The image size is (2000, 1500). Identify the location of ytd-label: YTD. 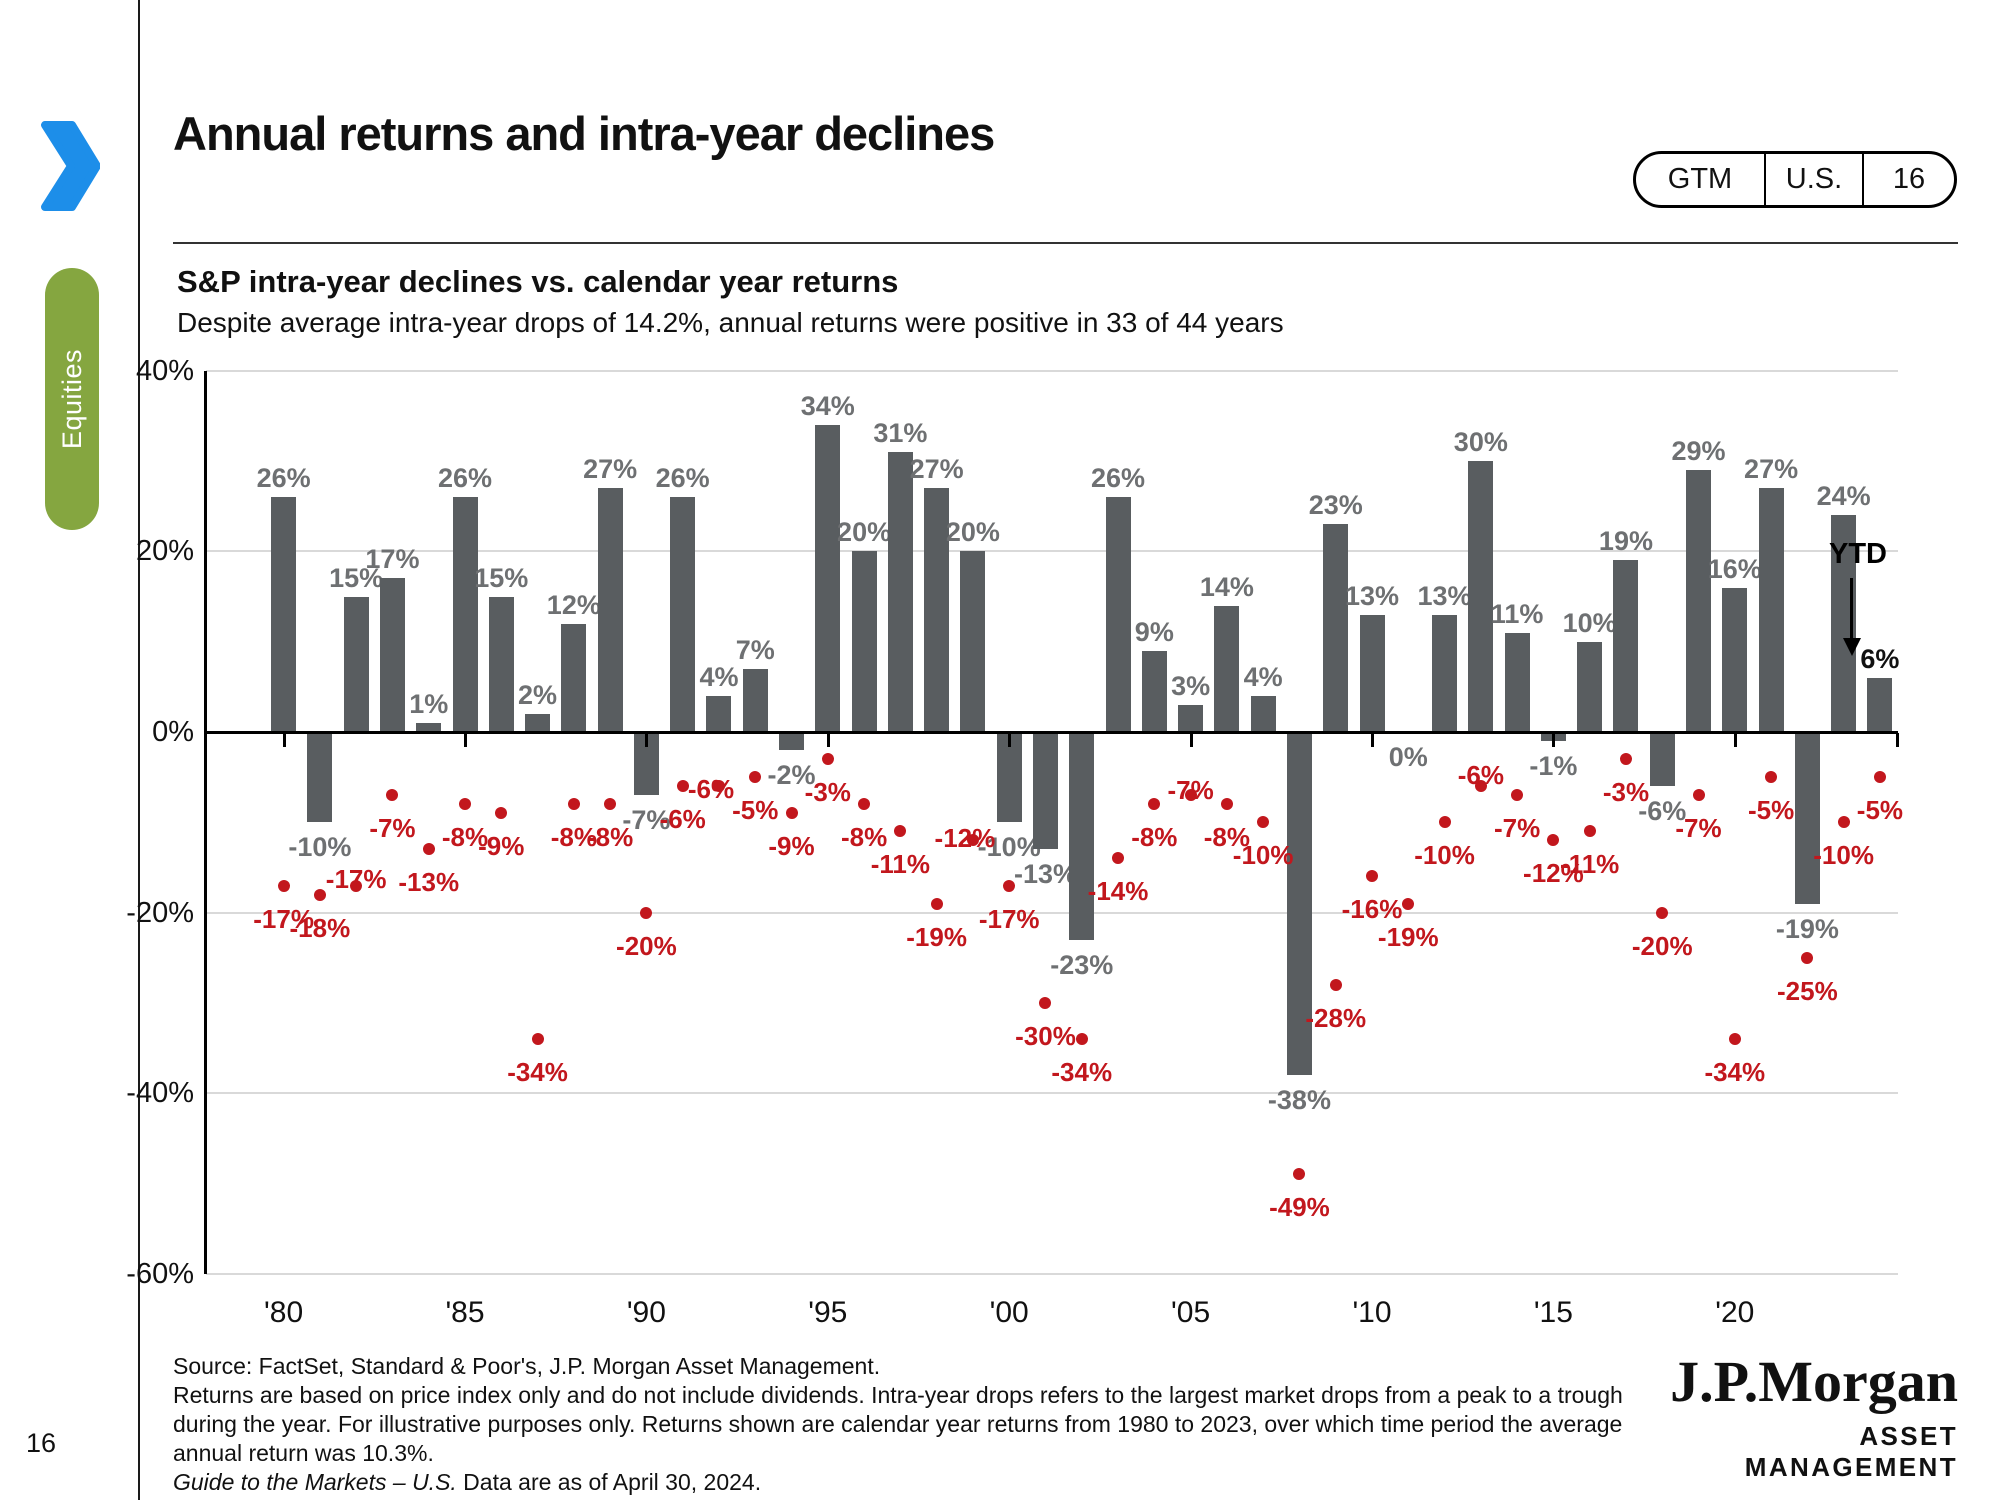
(1858, 554).